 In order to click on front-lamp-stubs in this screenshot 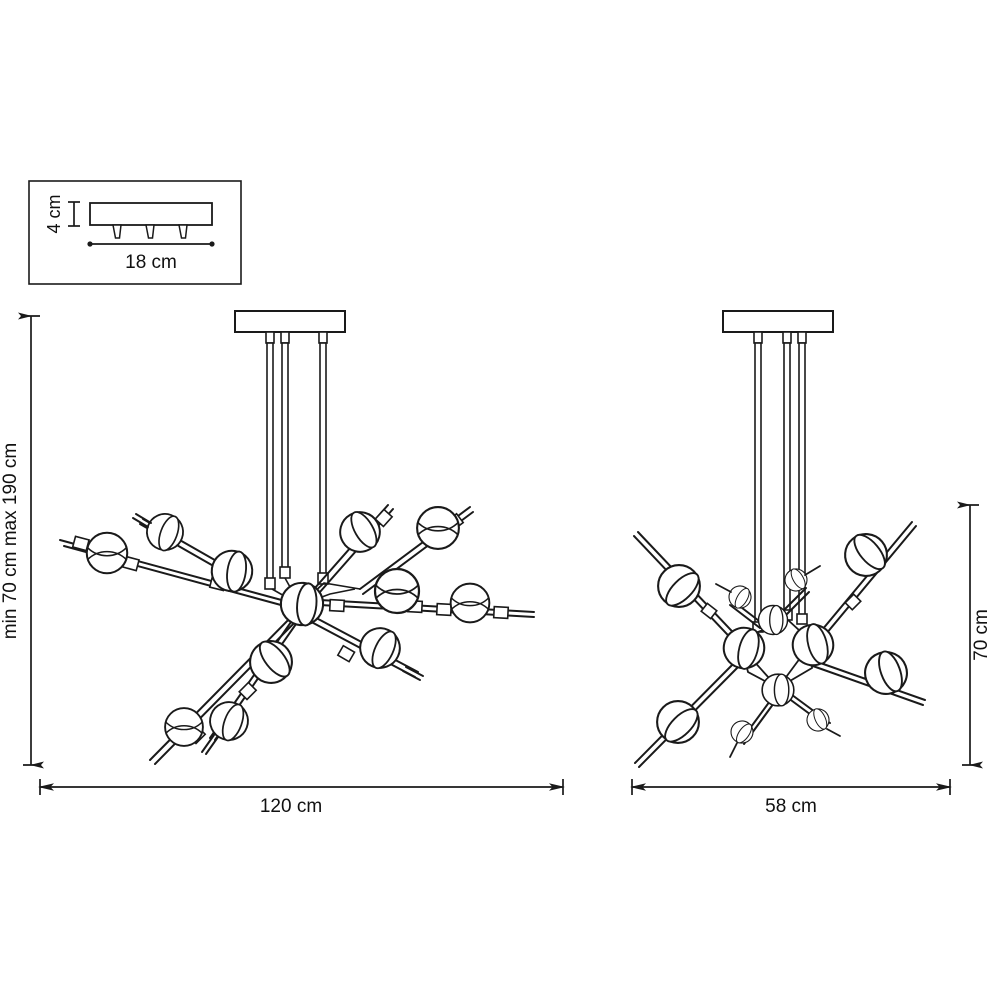, I will do `click(278, 634)`.